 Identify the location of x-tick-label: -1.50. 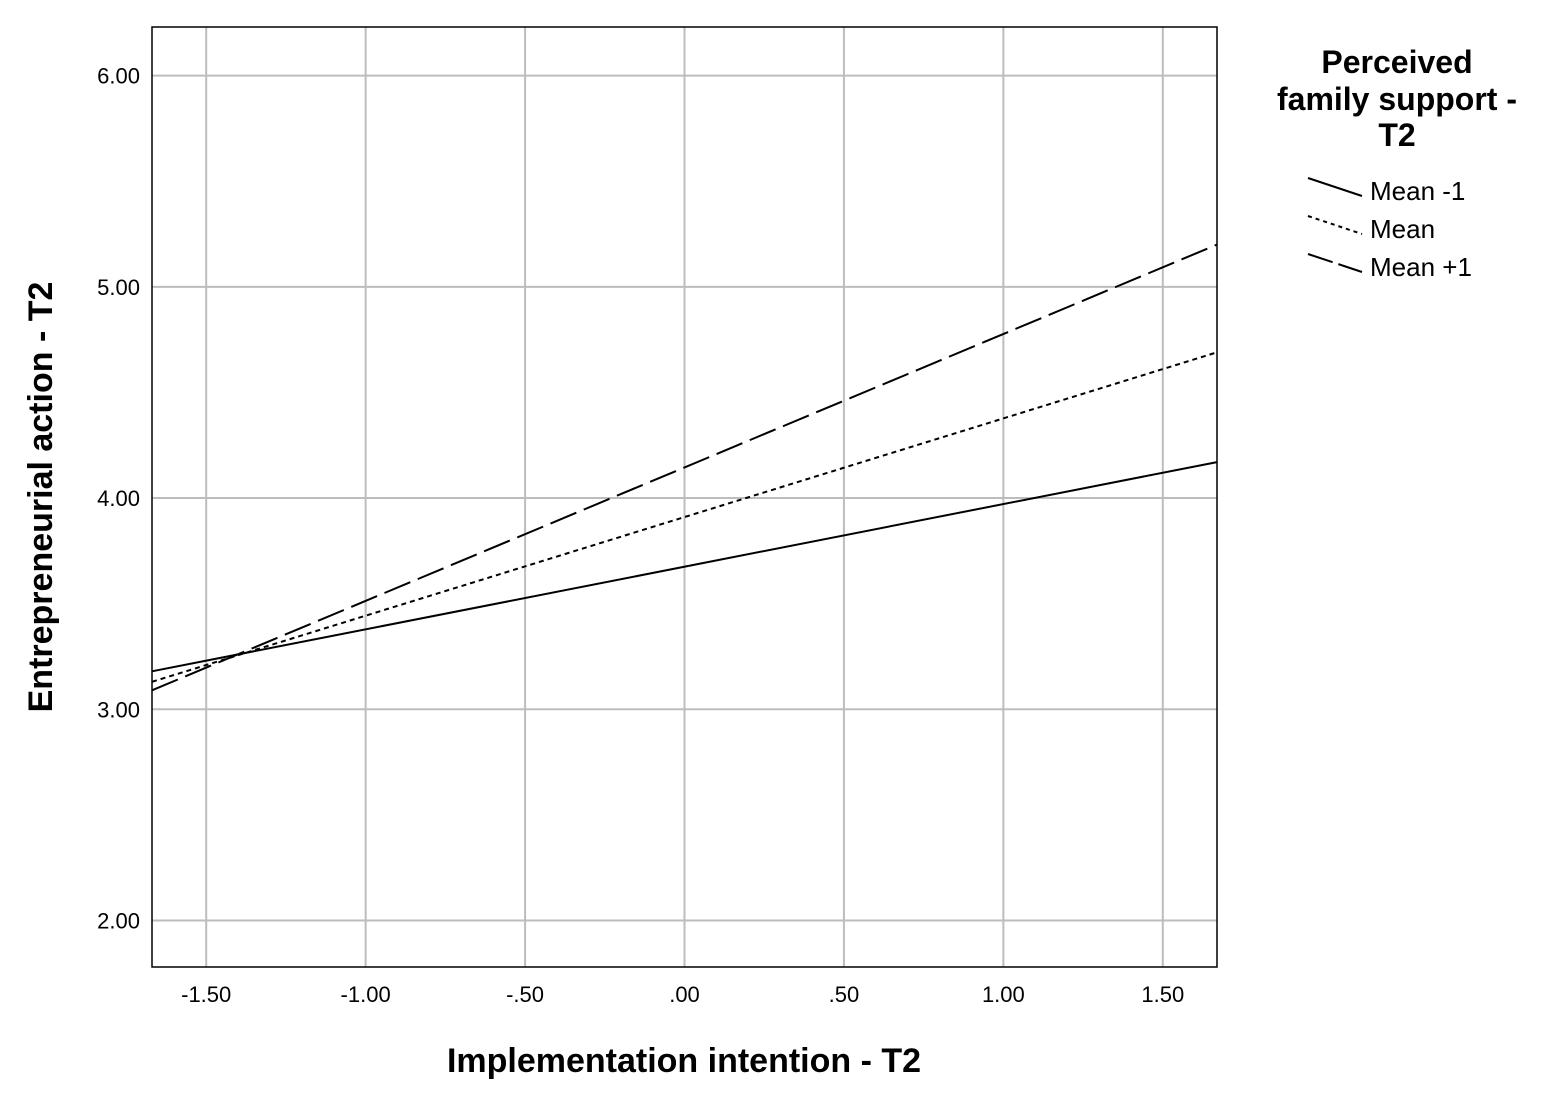
(206, 994).